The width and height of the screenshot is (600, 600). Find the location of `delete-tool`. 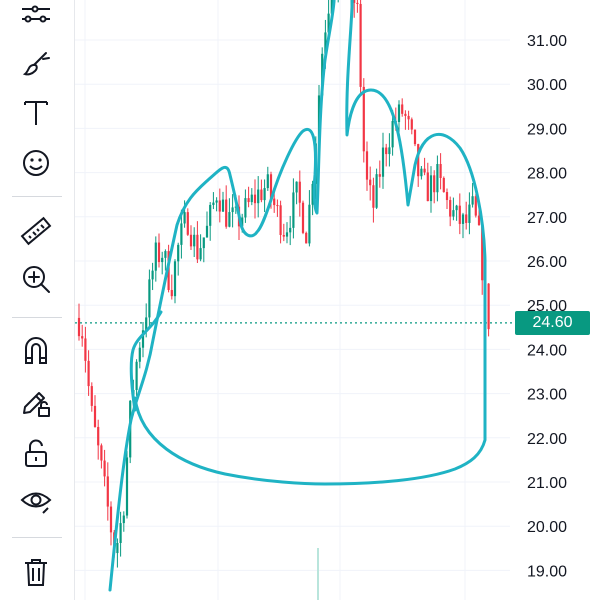

delete-tool is located at coordinates (36, 572).